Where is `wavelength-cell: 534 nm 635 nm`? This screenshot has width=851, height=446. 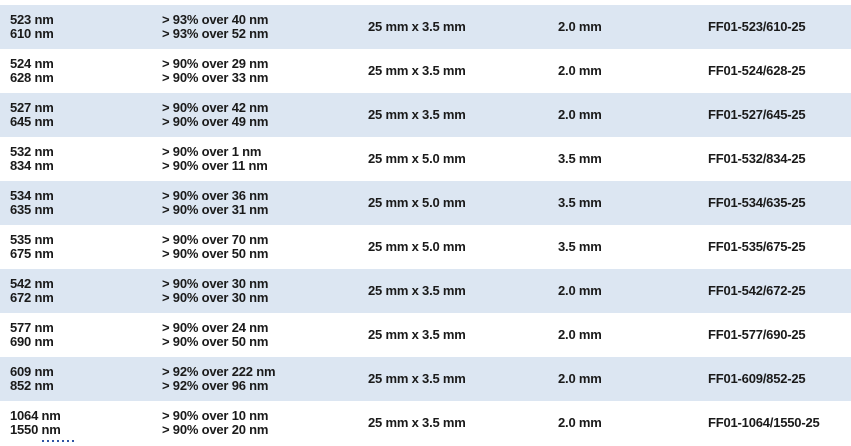 wavelength-cell: 534 nm 635 nm is located at coordinates (81, 203).